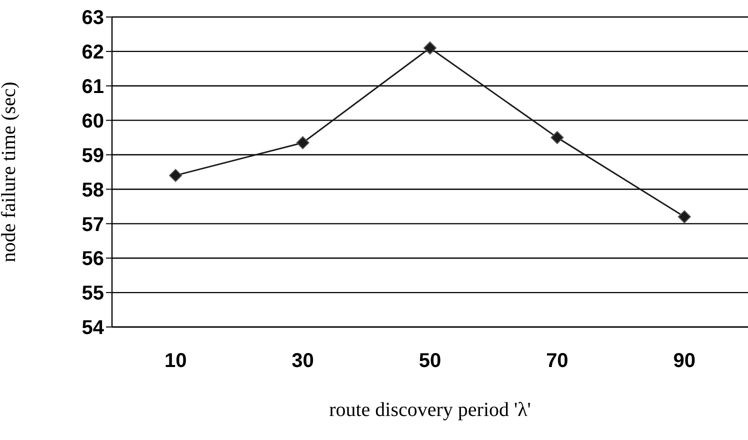  What do you see at coordinates (93, 225) in the screenshot?
I see `y-tick-label: 57` at bounding box center [93, 225].